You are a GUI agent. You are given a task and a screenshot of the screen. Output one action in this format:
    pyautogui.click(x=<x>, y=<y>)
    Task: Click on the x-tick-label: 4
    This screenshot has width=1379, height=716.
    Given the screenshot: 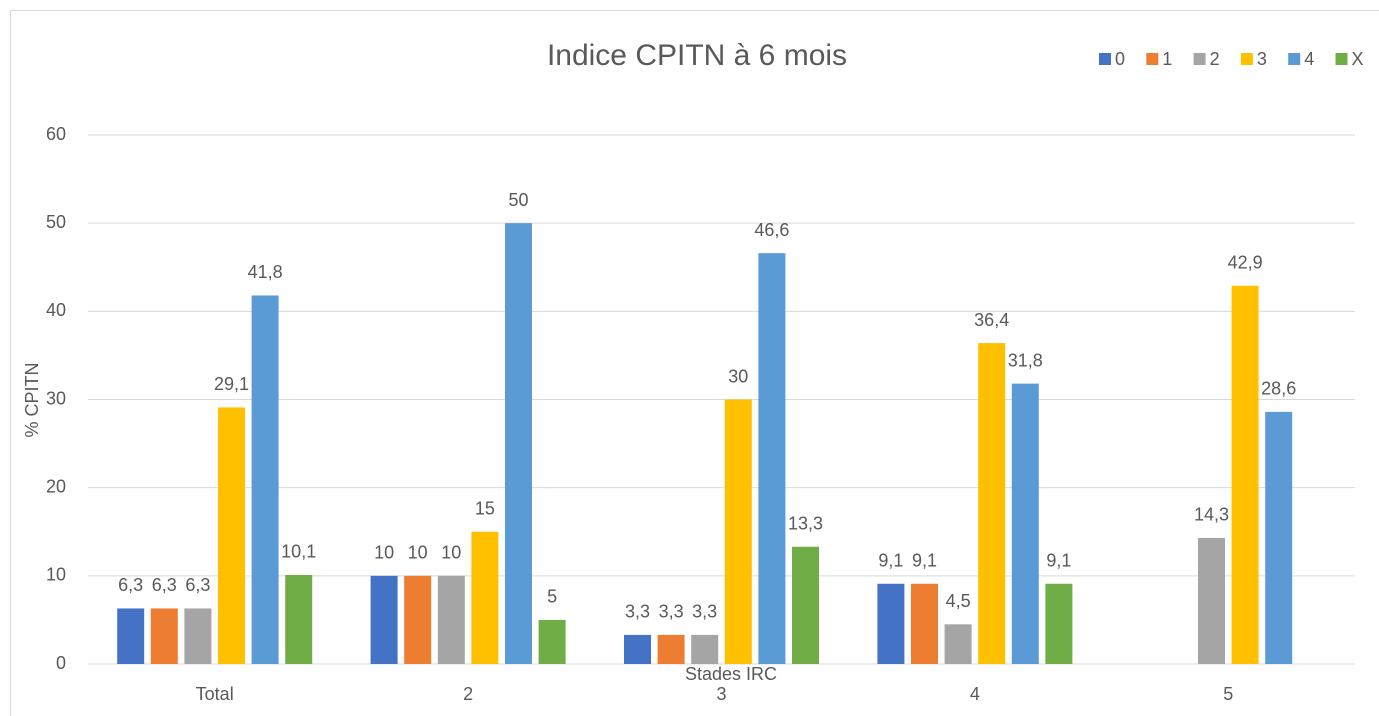 What is the action you would take?
    pyautogui.click(x=975, y=694)
    